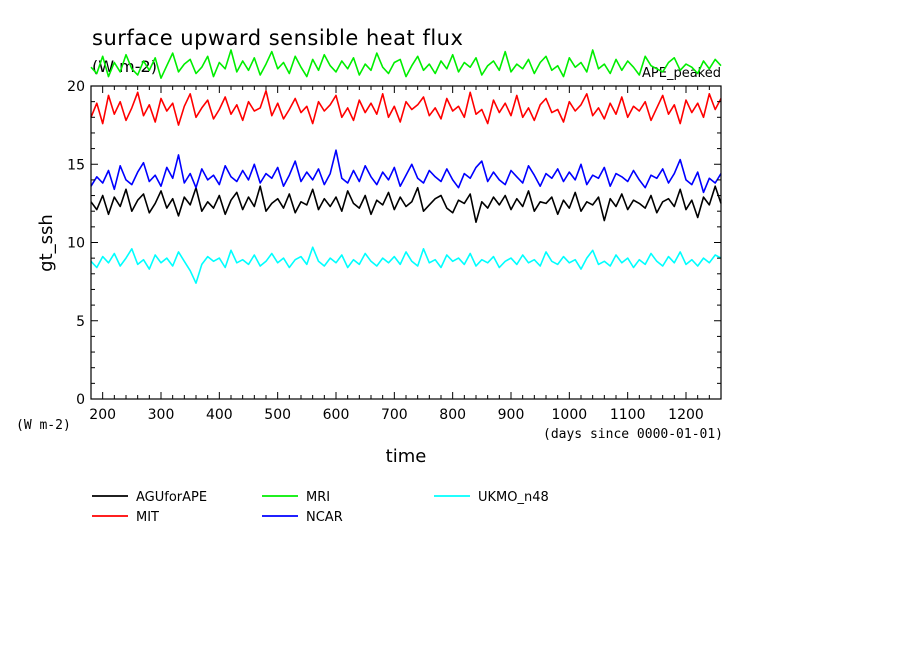 Image resolution: width=904 pixels, height=654 pixels. Describe the element at coordinates (76, 87) in the screenshot. I see `y-tick-label: 20` at that location.